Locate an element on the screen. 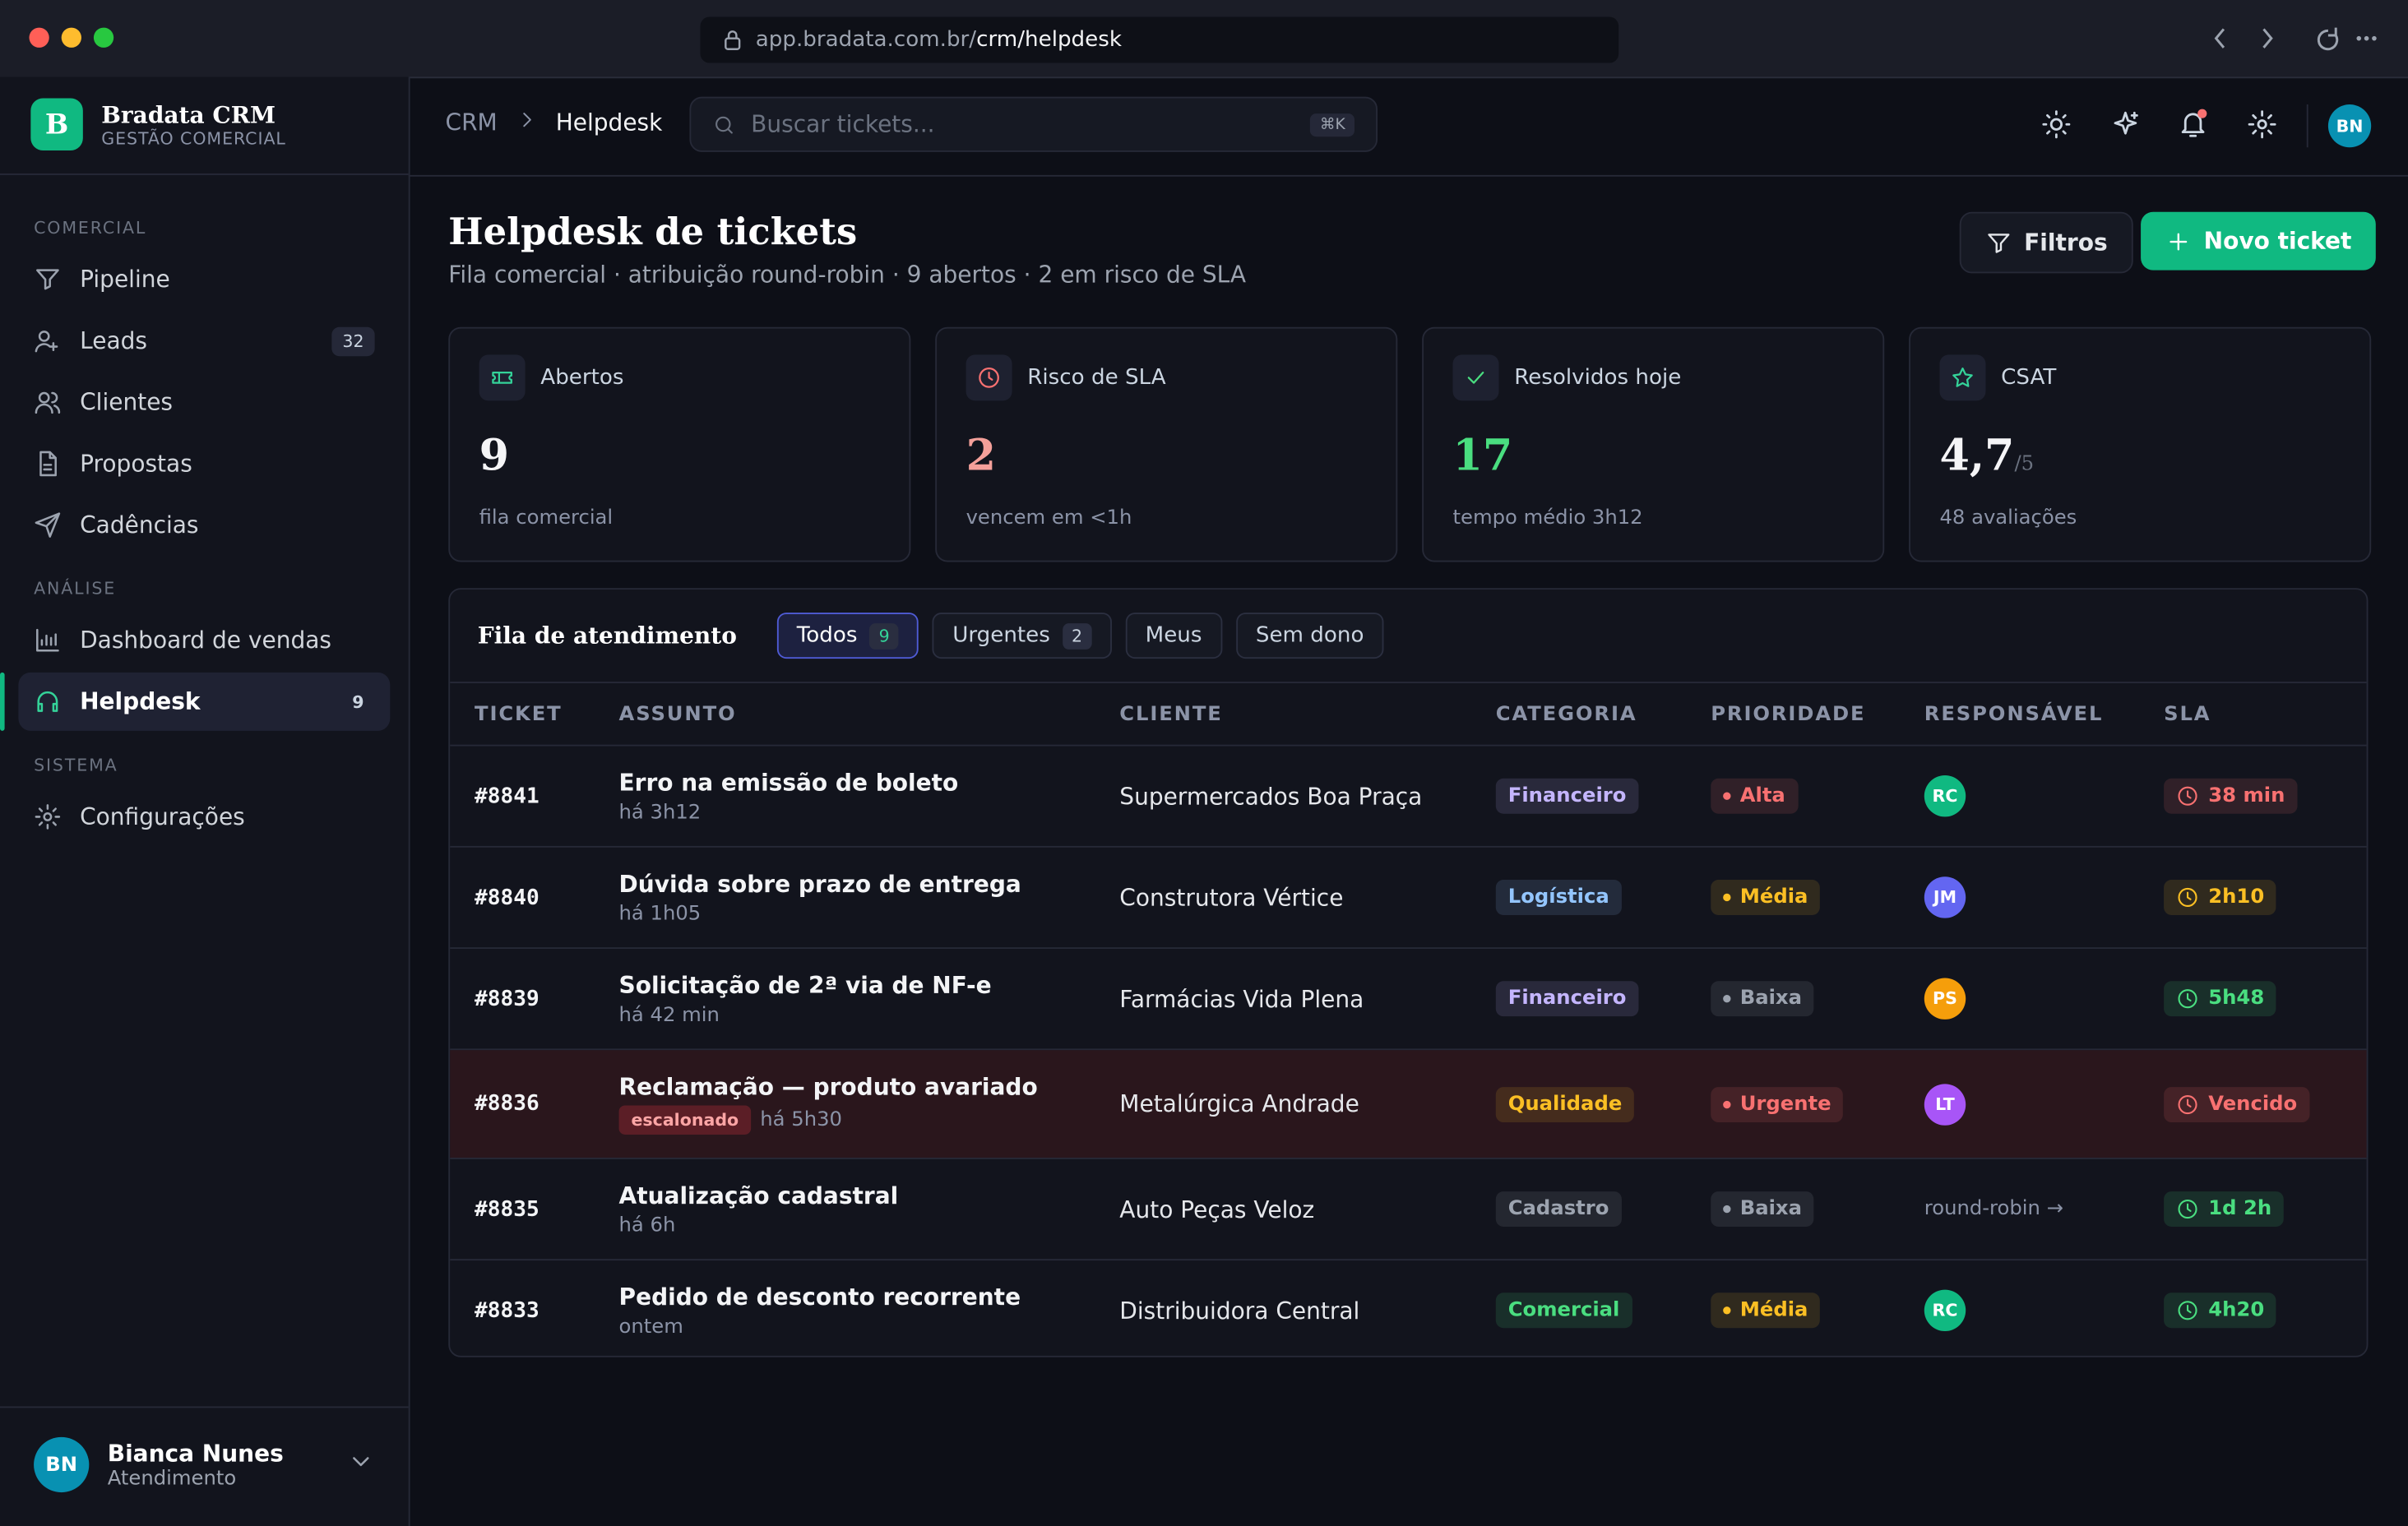 This screenshot has width=2408, height=1526. priority-cell: Média is located at coordinates (1817, 1310).